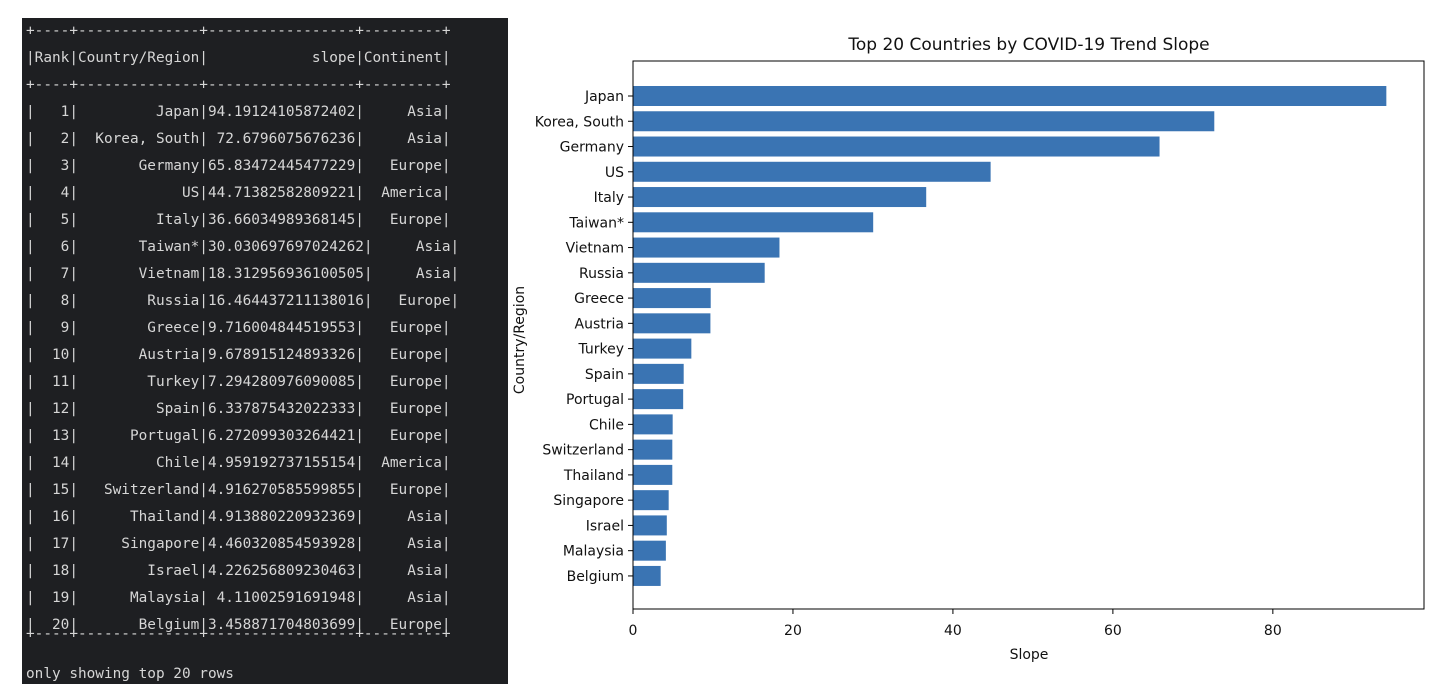  What do you see at coordinates (238, 355) in the screenshot?
I see `table-row: | 10| Austria|9.678915124893326| Europe|` at bounding box center [238, 355].